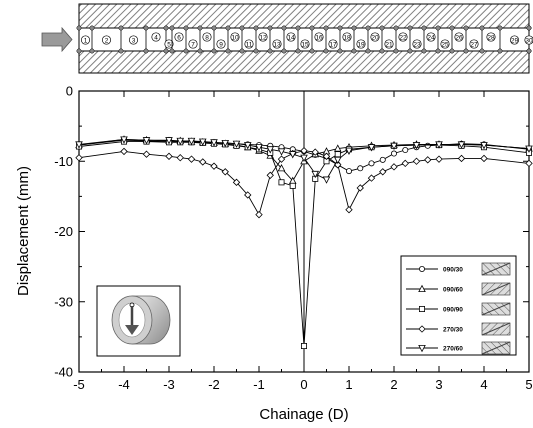 Image resolution: width=533 pixels, height=428 pixels. Describe the element at coordinates (458, 305) in the screenshot. I see `chart-legend: 090/30 090/60 090/90 270/30 270/60` at that location.